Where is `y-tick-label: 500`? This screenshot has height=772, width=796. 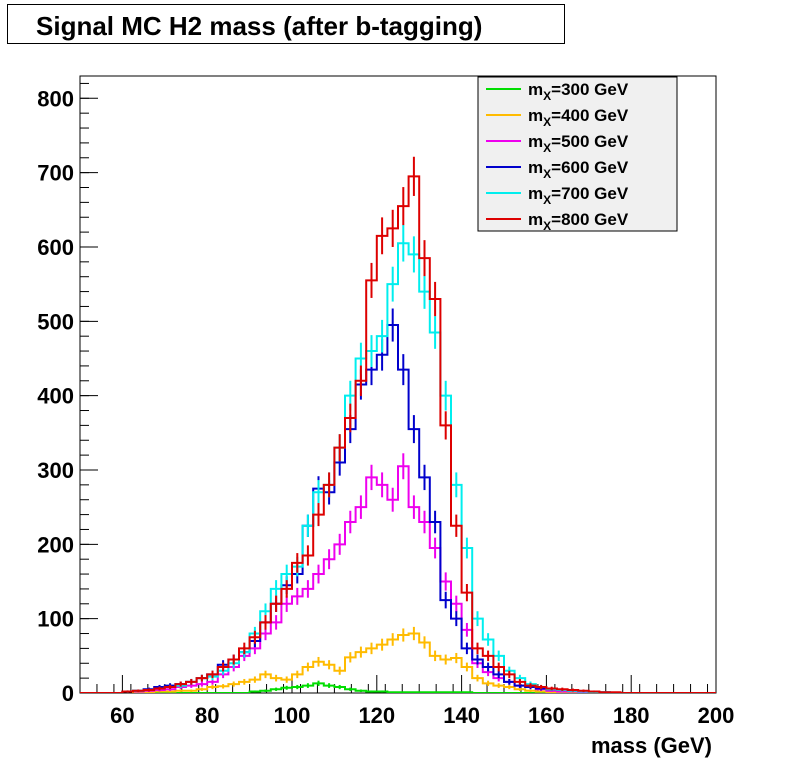
y-tick-label: 500 is located at coordinates (55, 321).